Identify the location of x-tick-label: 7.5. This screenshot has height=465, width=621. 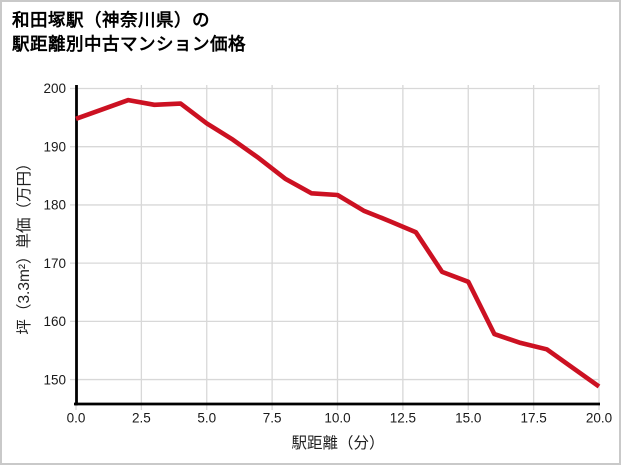
(272, 418).